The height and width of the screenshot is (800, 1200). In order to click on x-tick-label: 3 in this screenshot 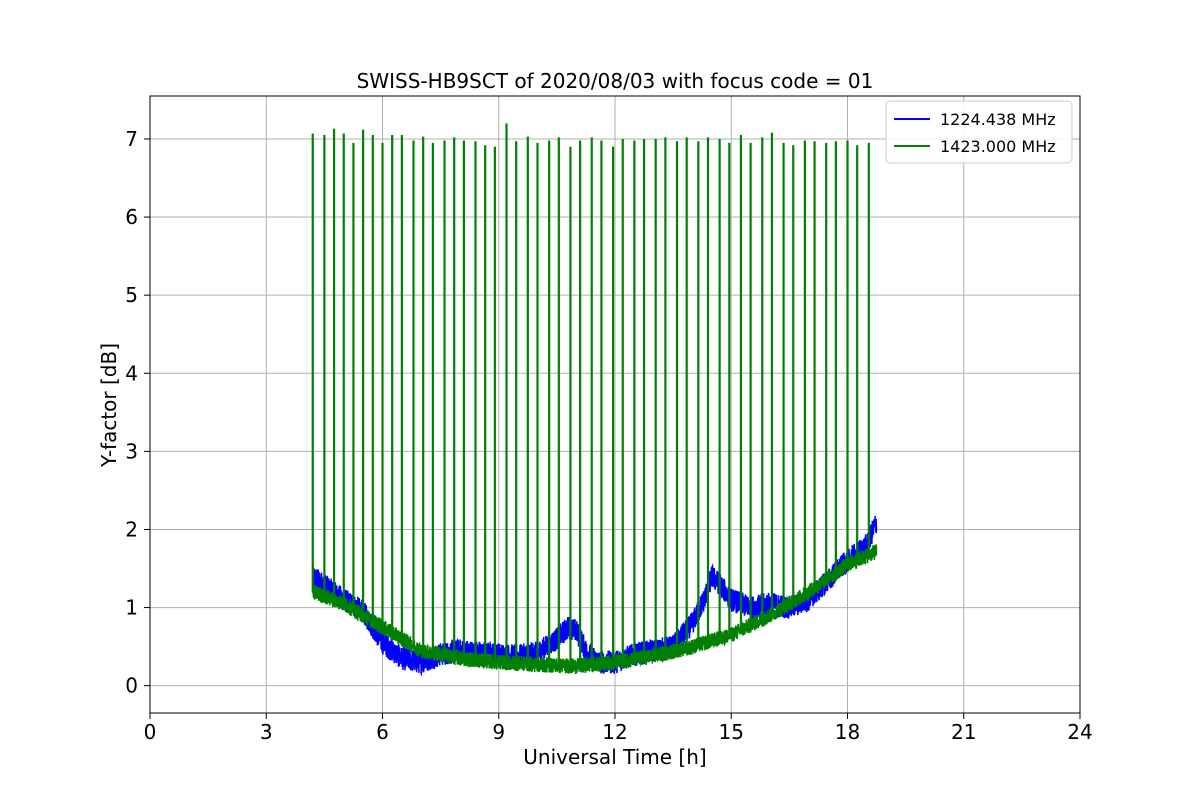, I will do `click(266, 732)`.